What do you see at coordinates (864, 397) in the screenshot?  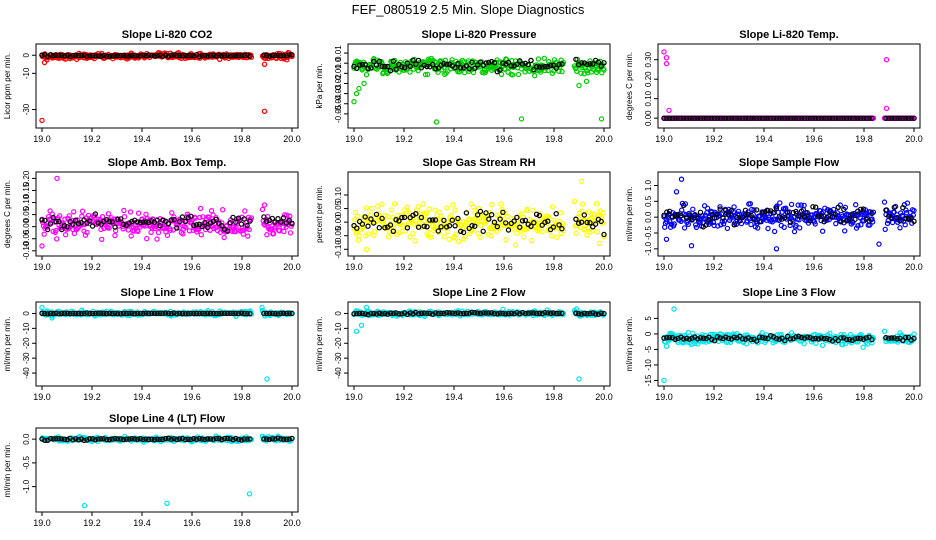 I see `x-tick-label: 19.8` at bounding box center [864, 397].